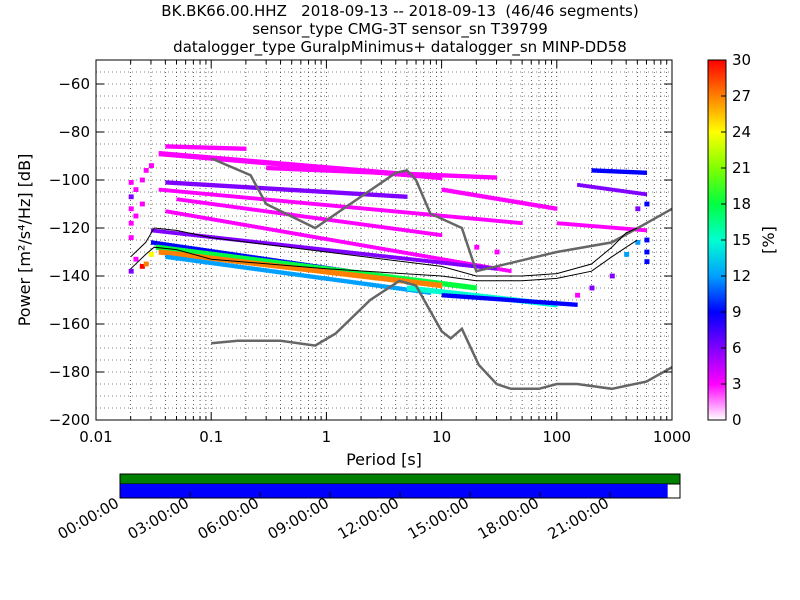 Image resolution: width=800 pixels, height=600 pixels. I want to click on y-tick-label: −80, so click(74, 132).